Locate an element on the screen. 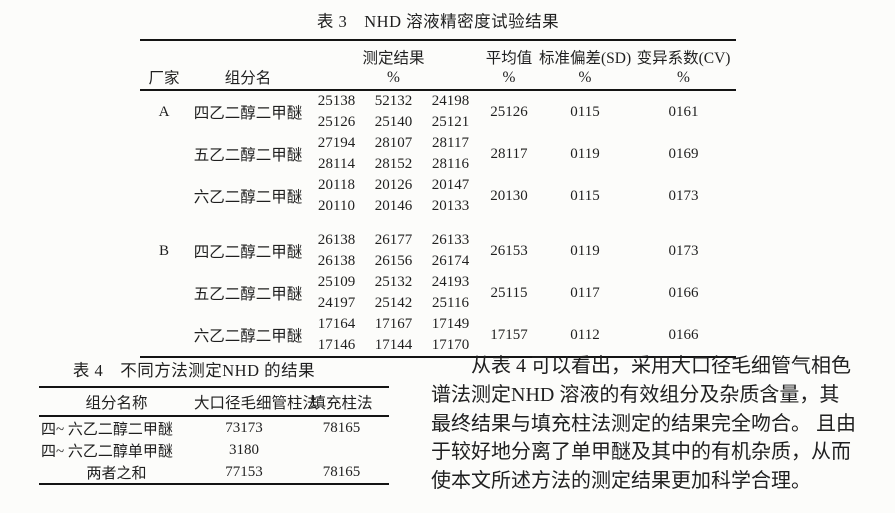 The height and width of the screenshot is (513, 895). header-packed-method: 填充柱法 is located at coordinates (341, 403).